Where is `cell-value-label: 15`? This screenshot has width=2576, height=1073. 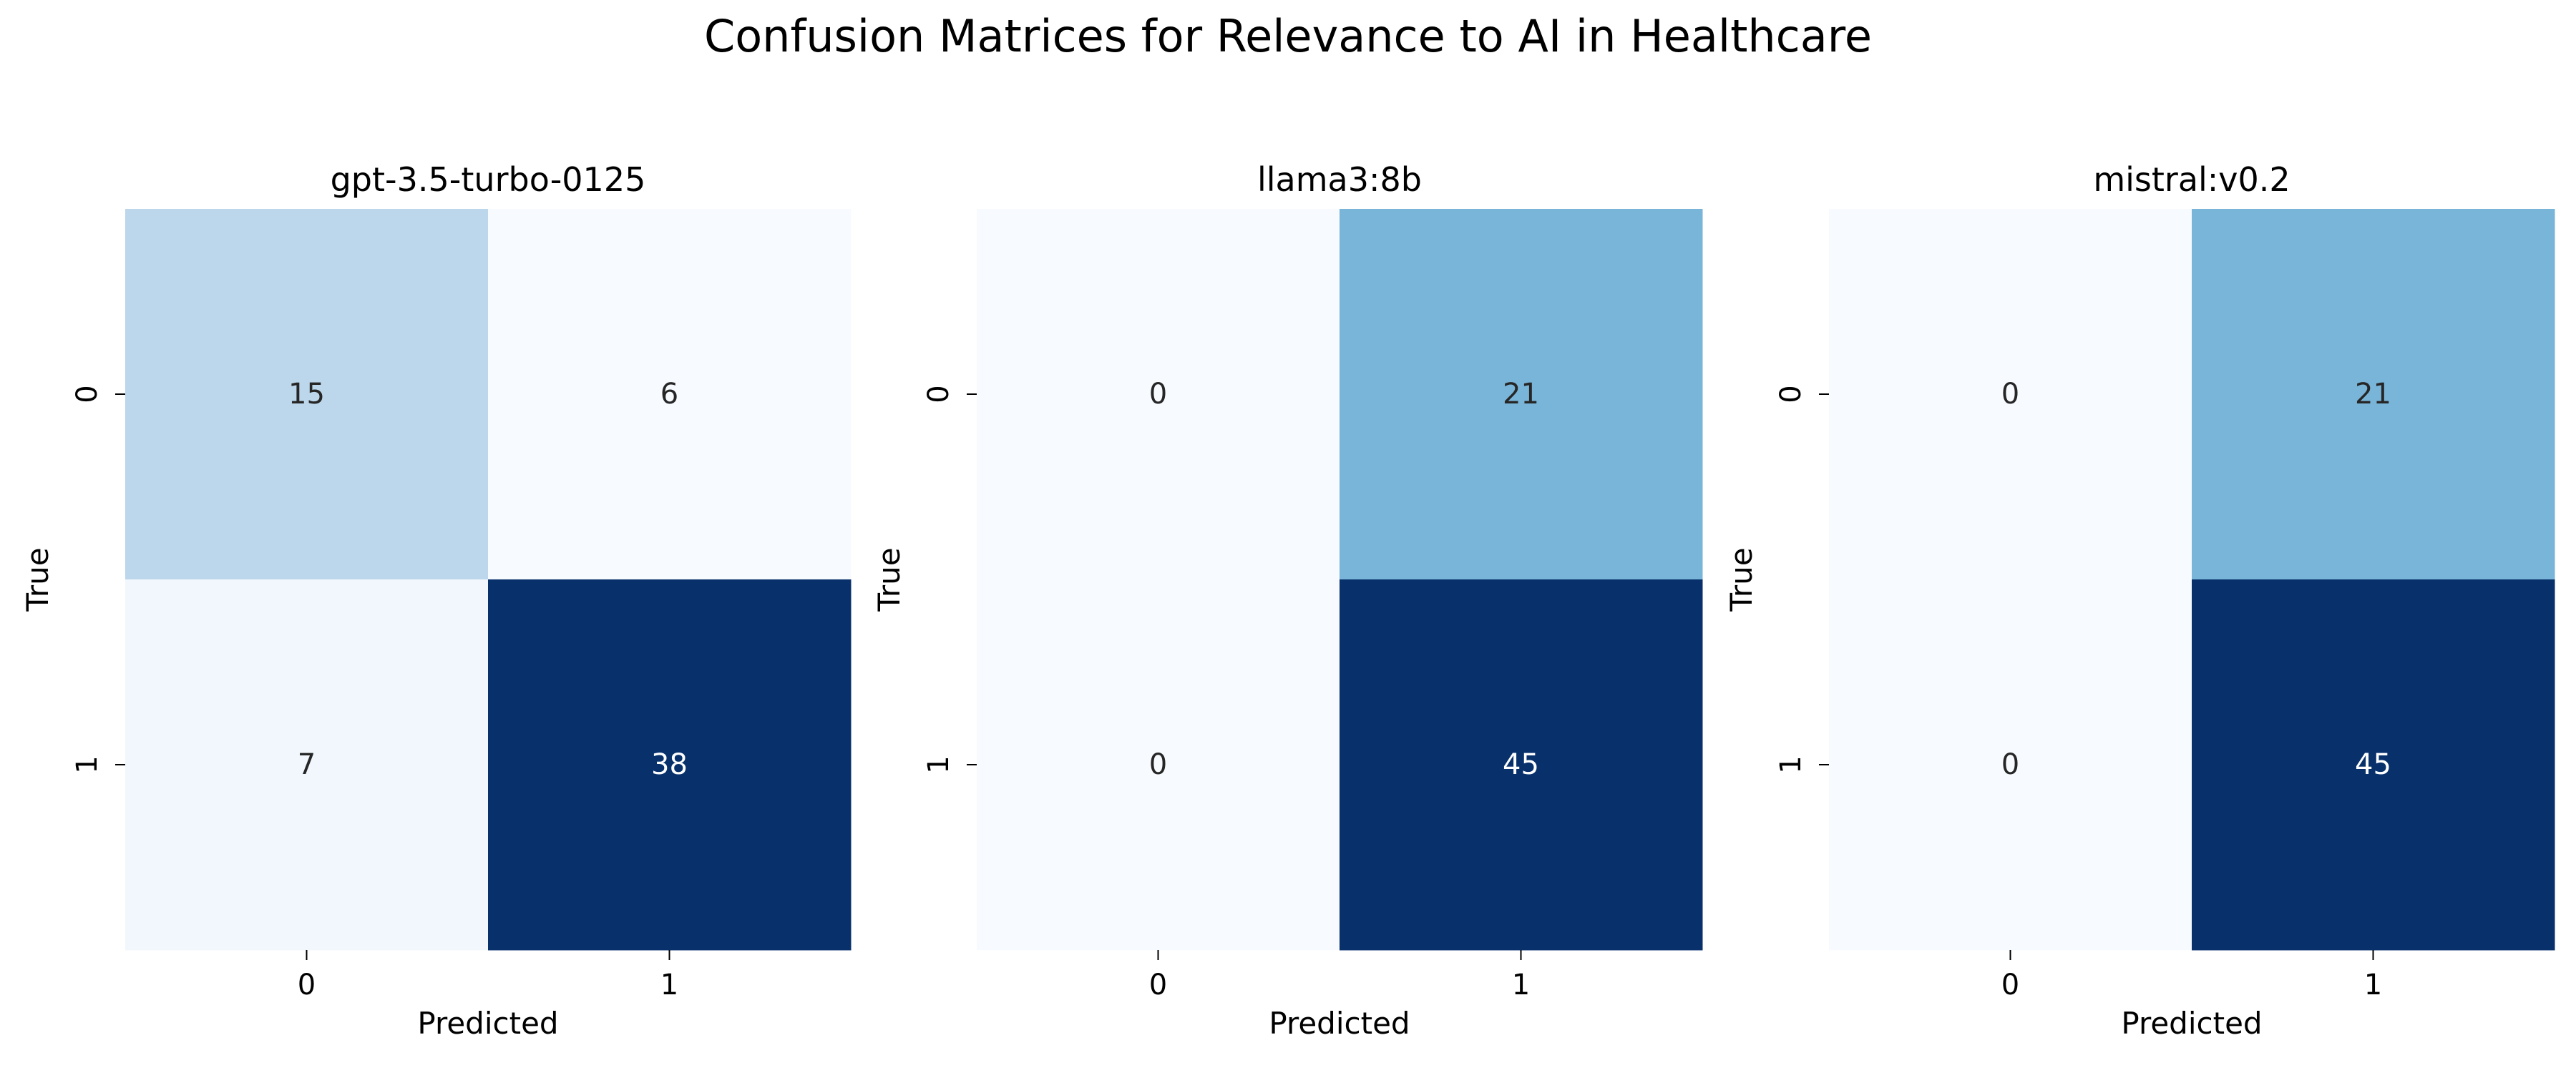 cell-value-label: 15 is located at coordinates (306, 394).